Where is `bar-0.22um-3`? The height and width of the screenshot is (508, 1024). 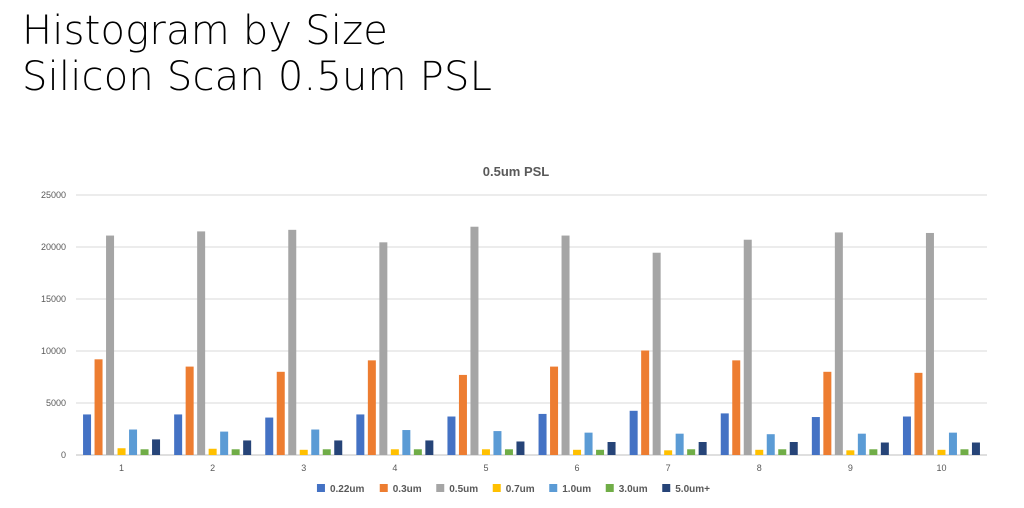 bar-0.22um-3 is located at coordinates (269, 436).